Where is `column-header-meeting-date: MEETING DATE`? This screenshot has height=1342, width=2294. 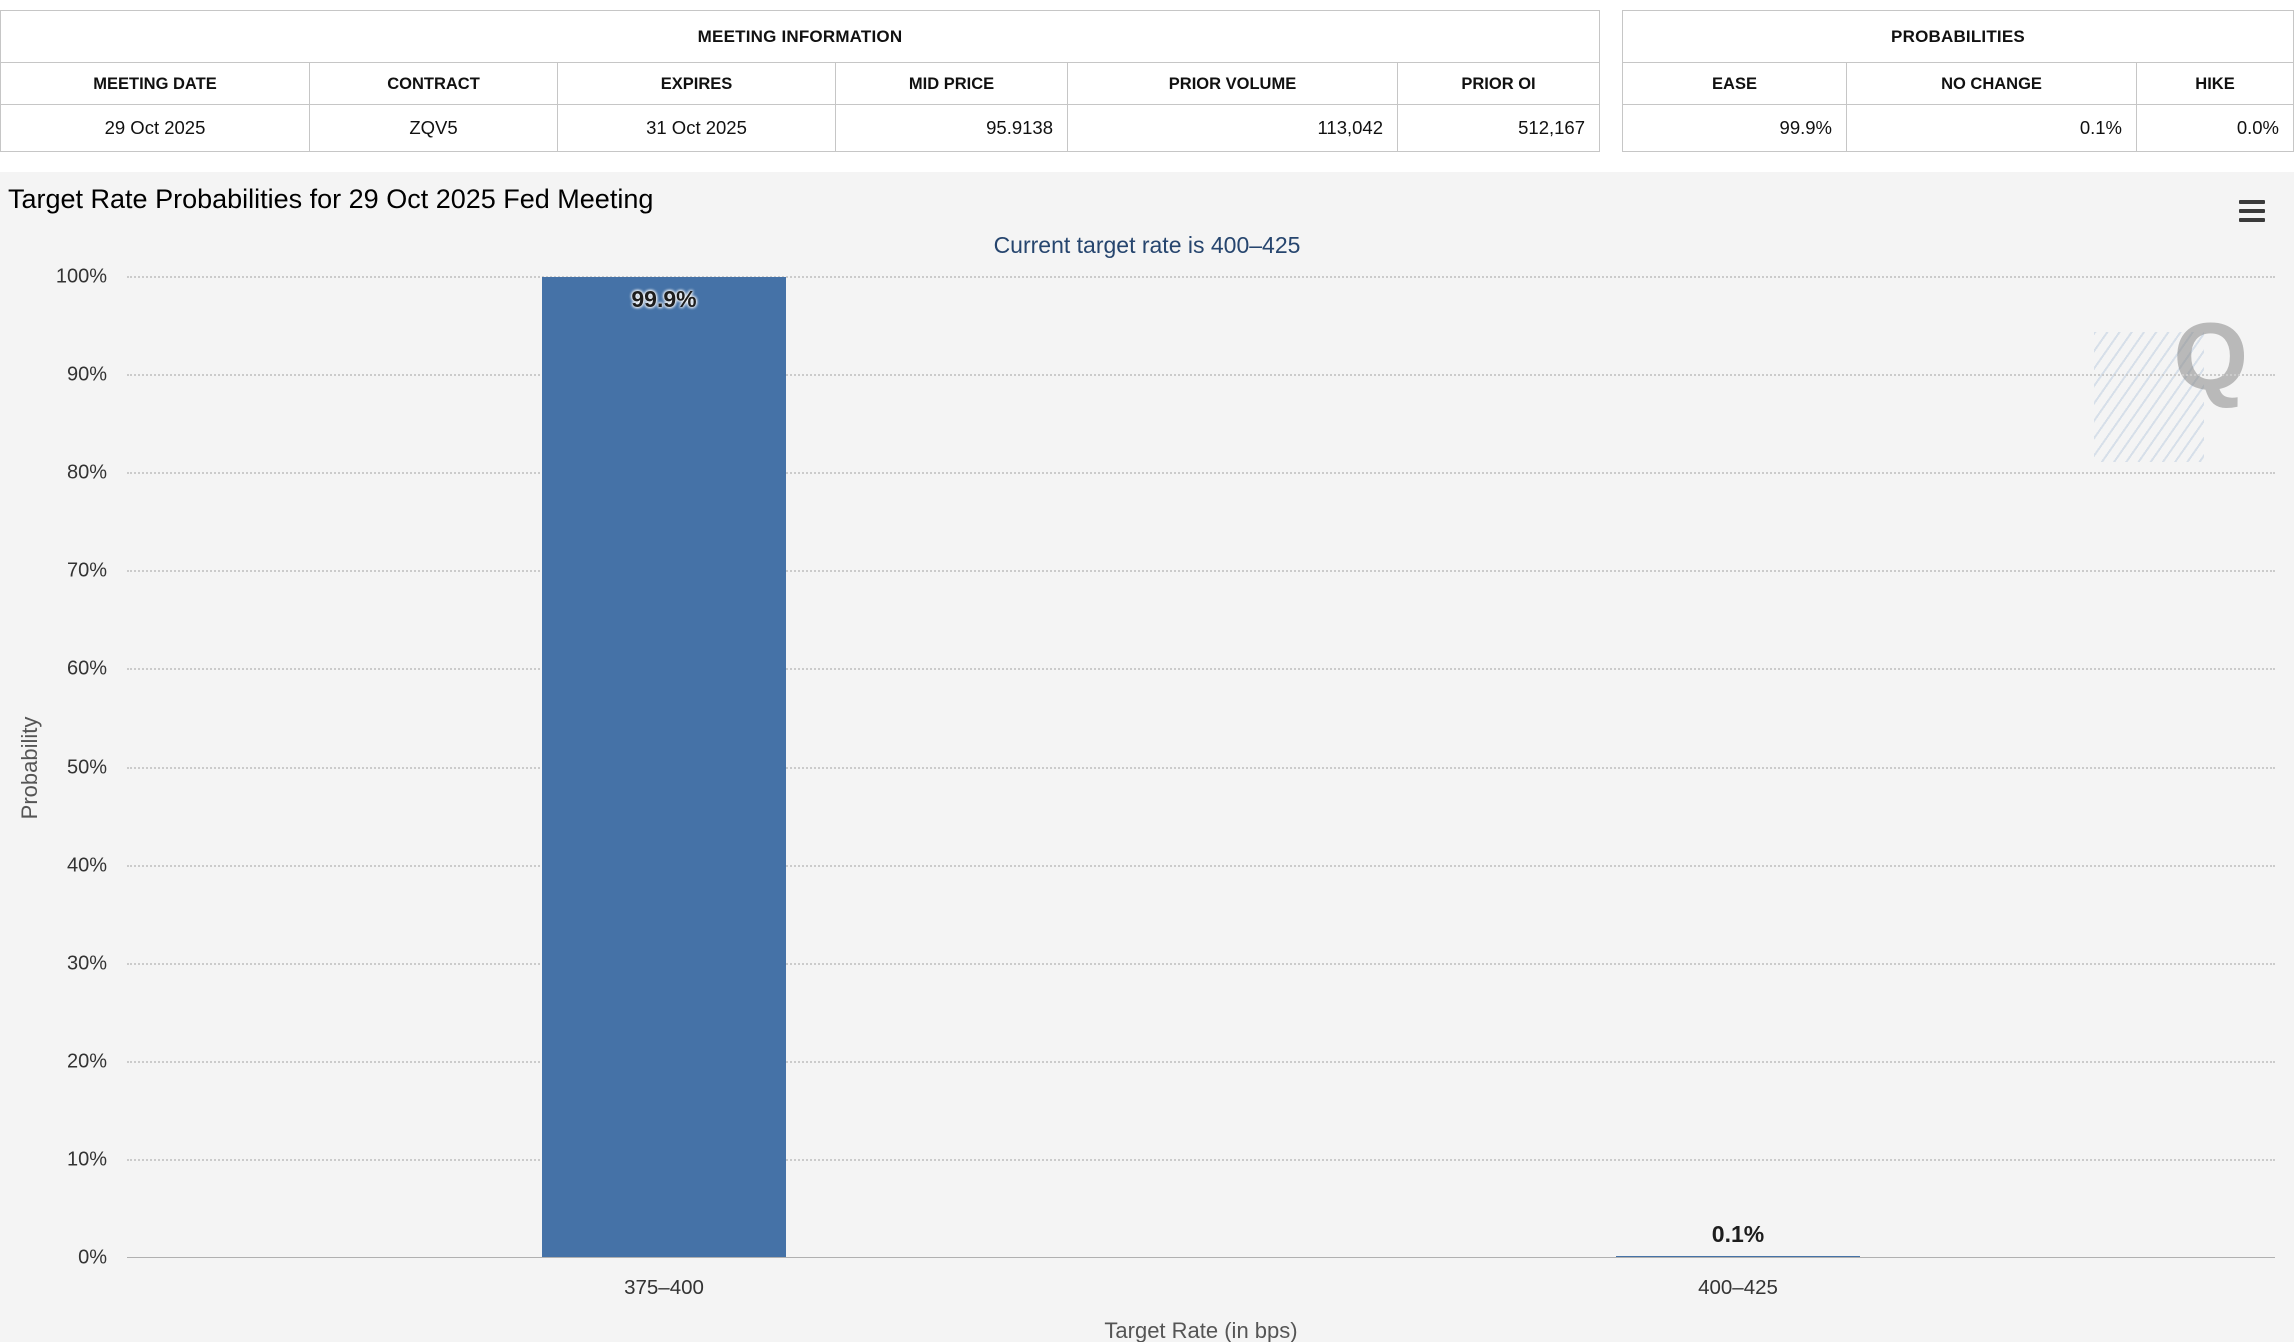
column-header-meeting-date: MEETING DATE is located at coordinates (155, 84).